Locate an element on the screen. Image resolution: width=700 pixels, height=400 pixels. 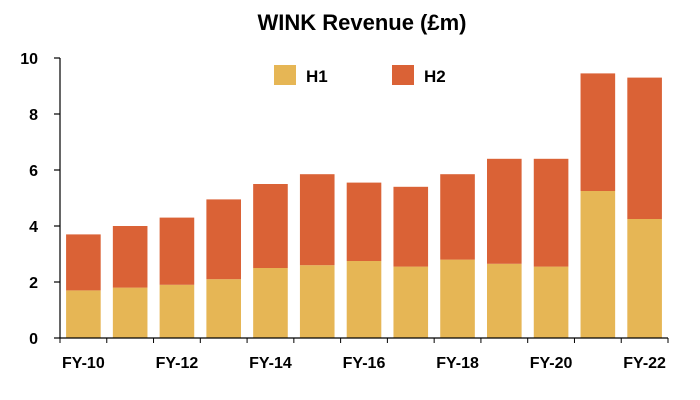
x-tick-label: FY-12 is located at coordinates (177, 363).